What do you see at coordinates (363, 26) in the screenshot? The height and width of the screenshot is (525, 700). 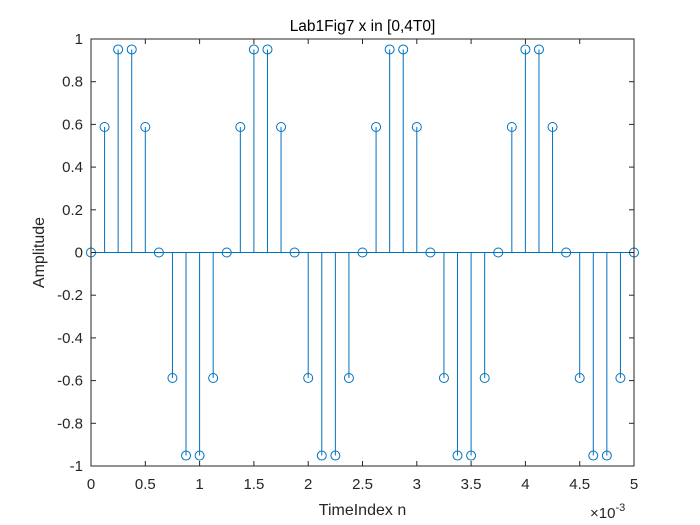 I see `chart-title: Lab1Fig7 x in [0,4T0]` at bounding box center [363, 26].